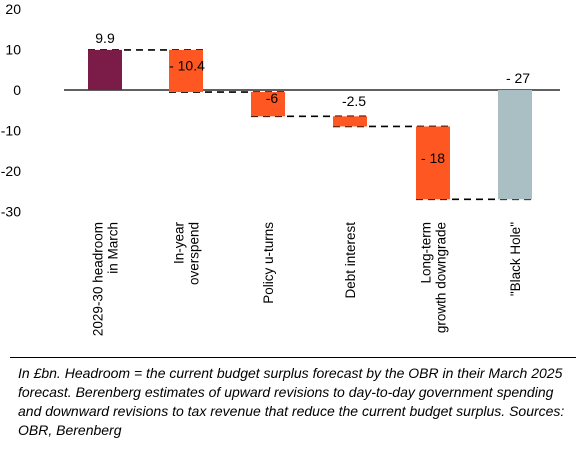  Describe the element at coordinates (13, 9) in the screenshot. I see `y-tick-label: 20` at that location.